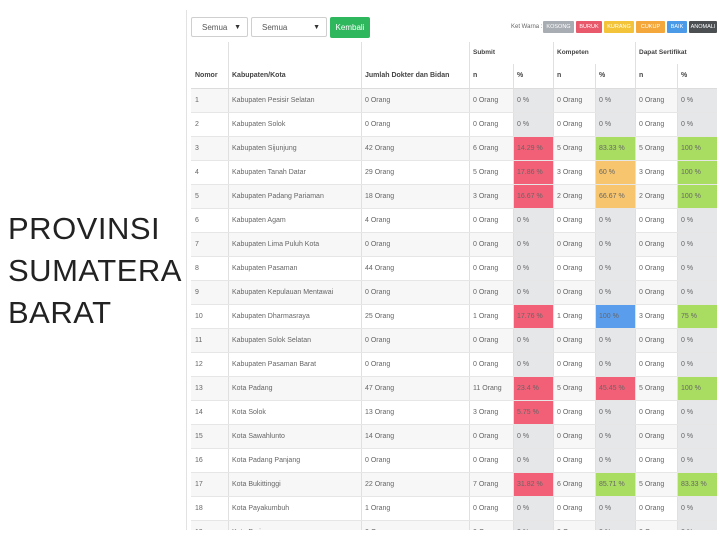  What do you see at coordinates (559, 75) in the screenshot?
I see `column-header-kompeten-n: n` at bounding box center [559, 75].